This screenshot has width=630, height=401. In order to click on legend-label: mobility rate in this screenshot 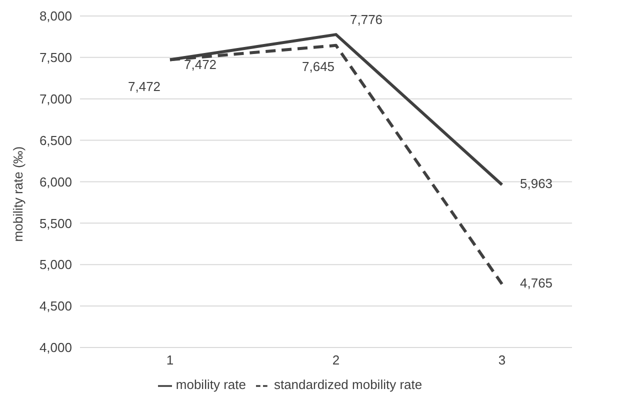, I will do `click(211, 384)`.